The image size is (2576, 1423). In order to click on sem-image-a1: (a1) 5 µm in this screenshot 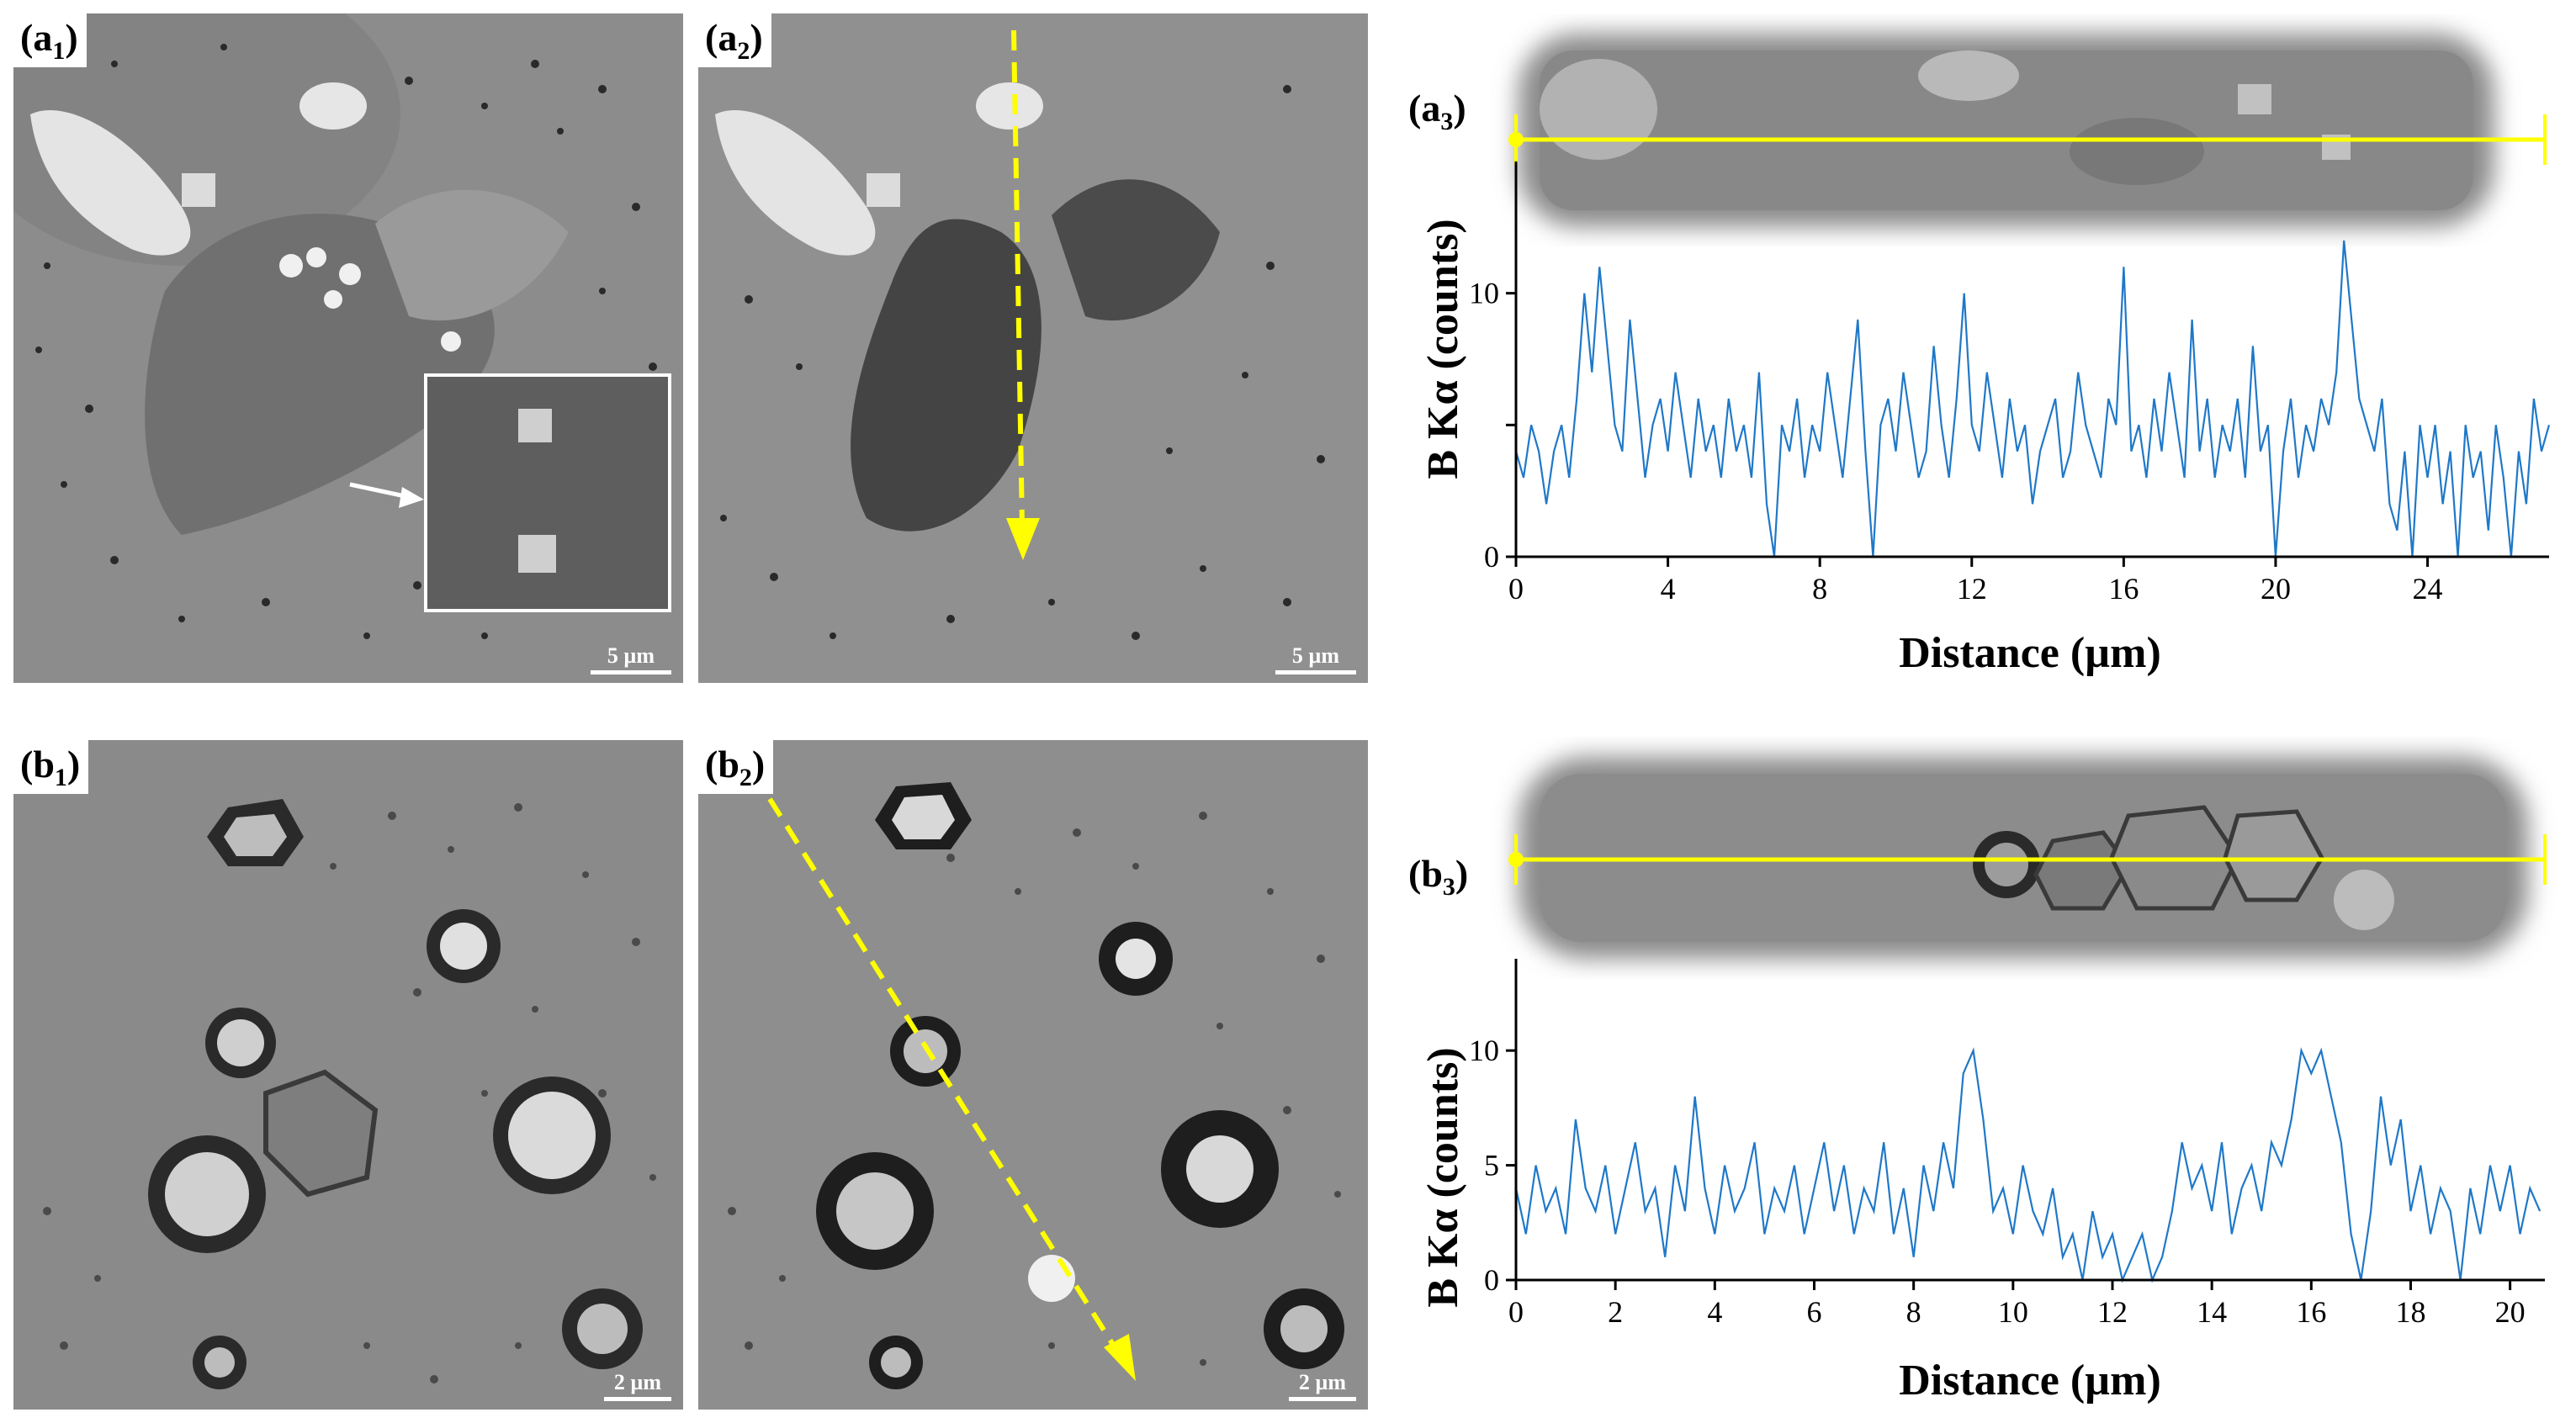, I will do `click(348, 348)`.